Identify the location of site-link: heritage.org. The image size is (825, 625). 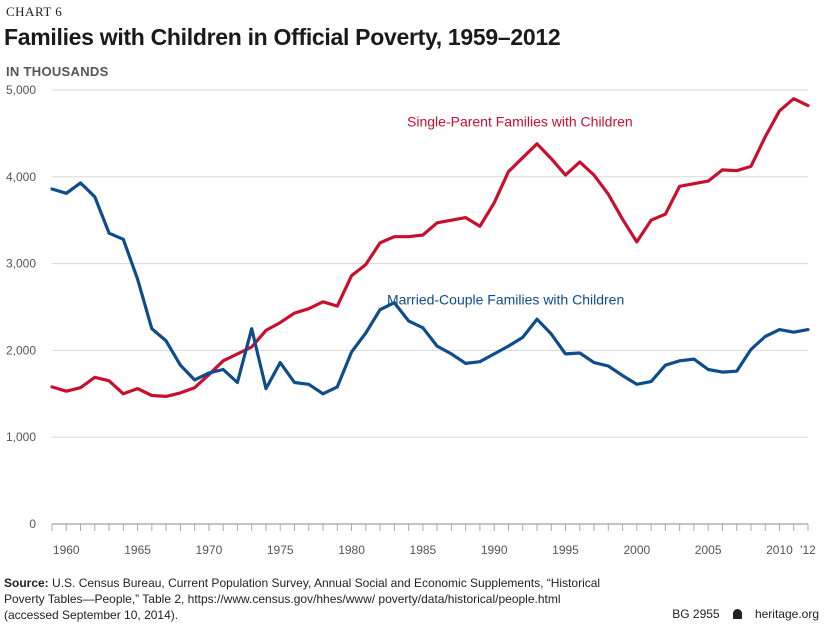
(786, 614).